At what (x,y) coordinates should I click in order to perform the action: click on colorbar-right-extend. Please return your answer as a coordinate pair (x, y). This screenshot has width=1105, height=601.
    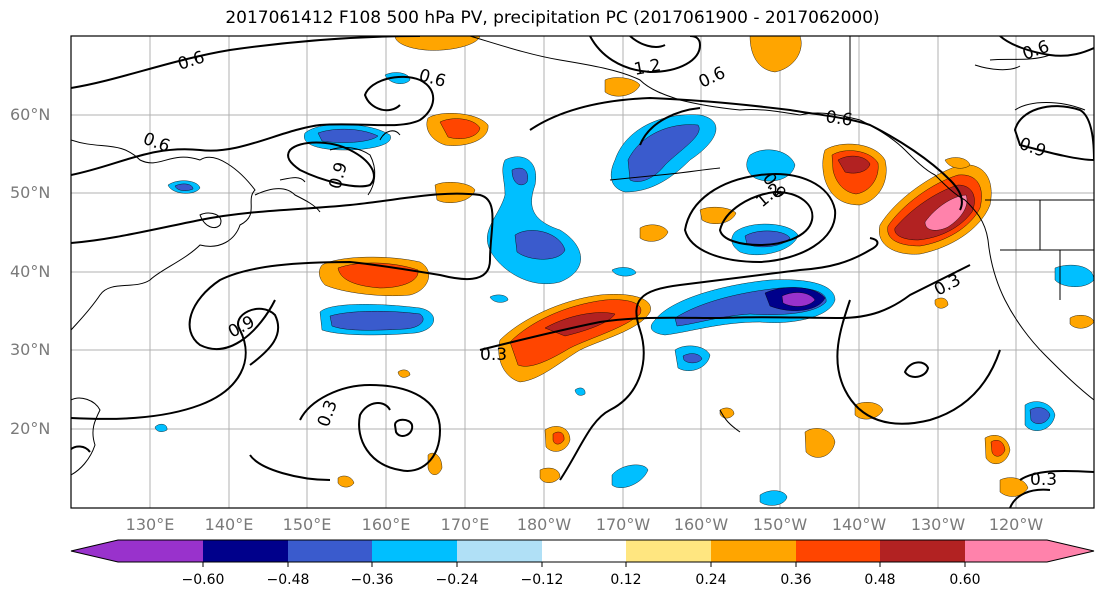
    Looking at the image, I should click on (1070, 551).